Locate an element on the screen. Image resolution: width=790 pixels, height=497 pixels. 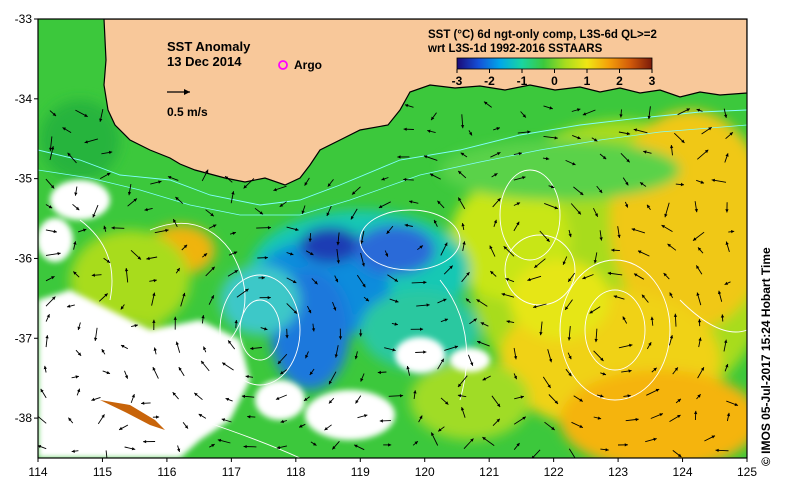
colorbar-title-line2: wrt L3S-1d 1992-2016 SSTAARS is located at coordinates (515, 49).